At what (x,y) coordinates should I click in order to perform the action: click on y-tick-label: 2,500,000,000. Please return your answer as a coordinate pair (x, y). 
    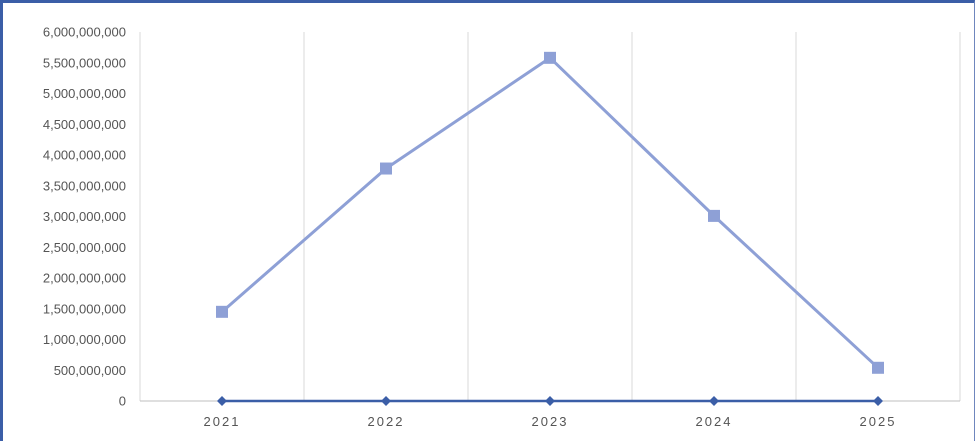
    Looking at the image, I should click on (84, 247).